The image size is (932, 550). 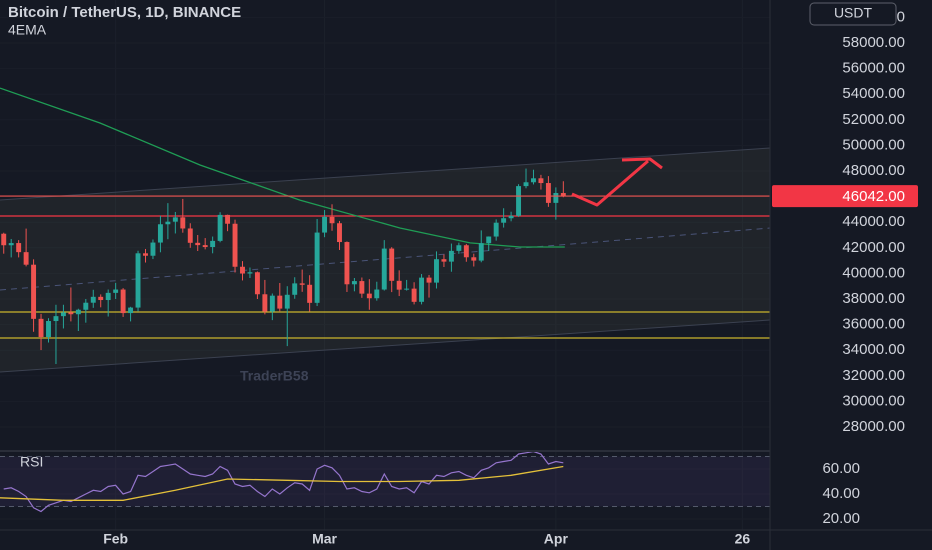 What do you see at coordinates (873, 221) in the screenshot?
I see `y-tick-label: 44000.00` at bounding box center [873, 221].